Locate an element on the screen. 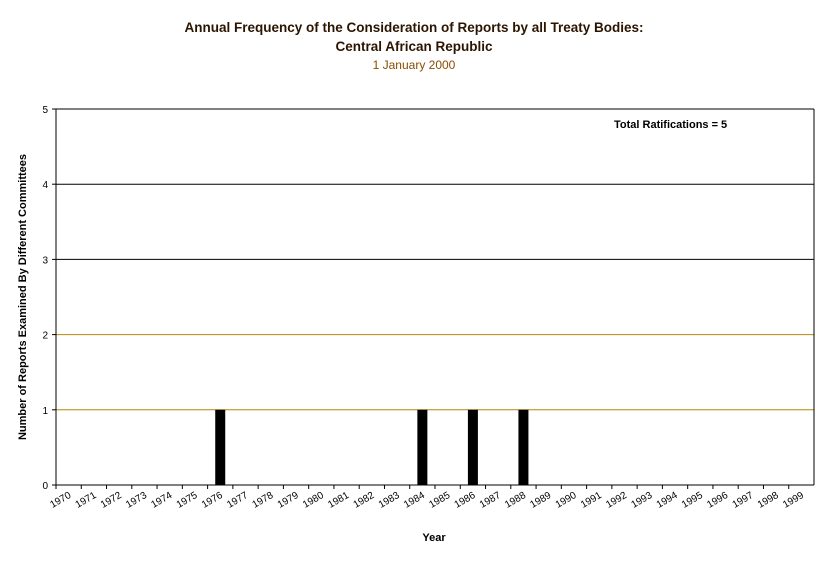  x-tick-label: 1980 is located at coordinates (313, 500).